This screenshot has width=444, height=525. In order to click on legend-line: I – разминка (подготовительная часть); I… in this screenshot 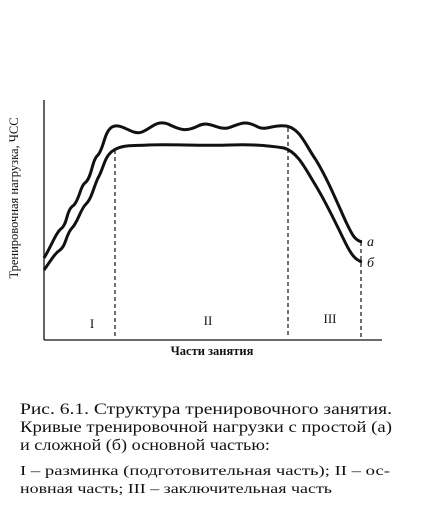, I will do `click(205, 470)`.